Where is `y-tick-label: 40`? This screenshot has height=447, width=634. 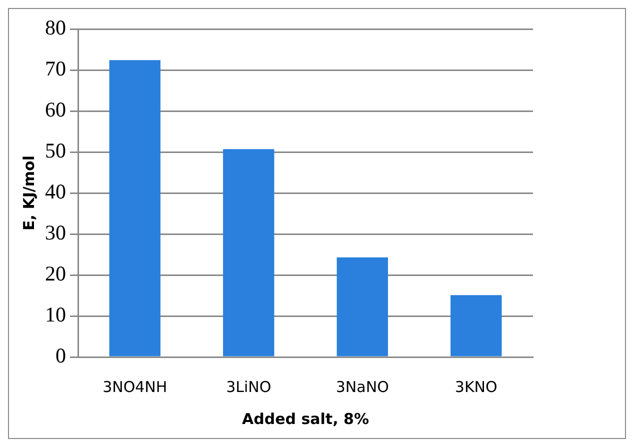
y-tick-label: 40 is located at coordinates (55, 192).